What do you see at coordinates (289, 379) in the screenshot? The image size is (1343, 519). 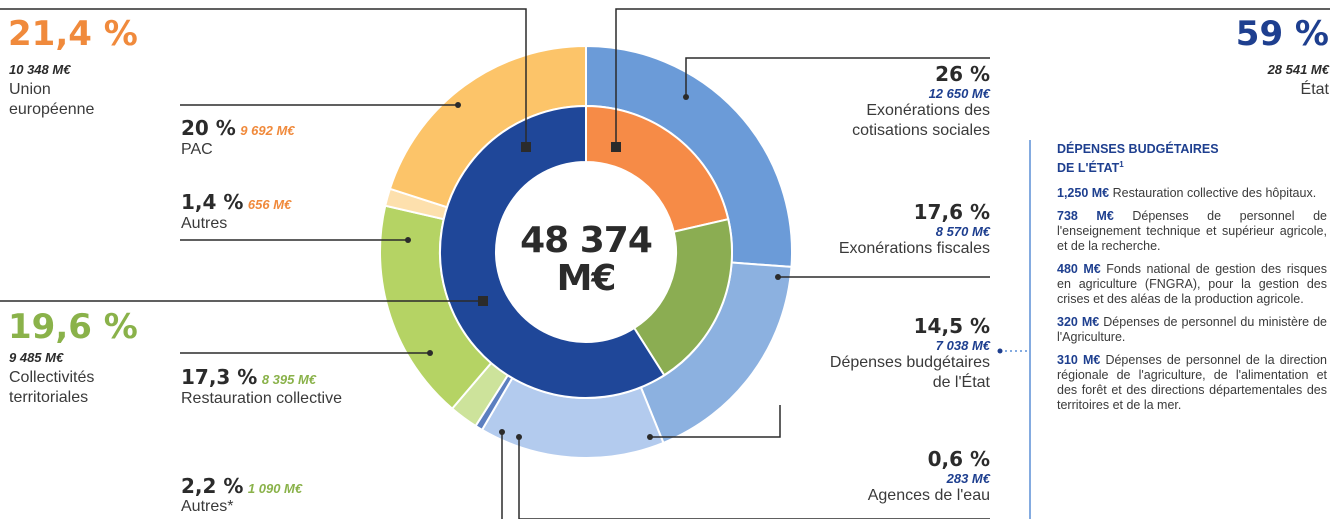 I see `restau-amount: 8 395 M€` at bounding box center [289, 379].